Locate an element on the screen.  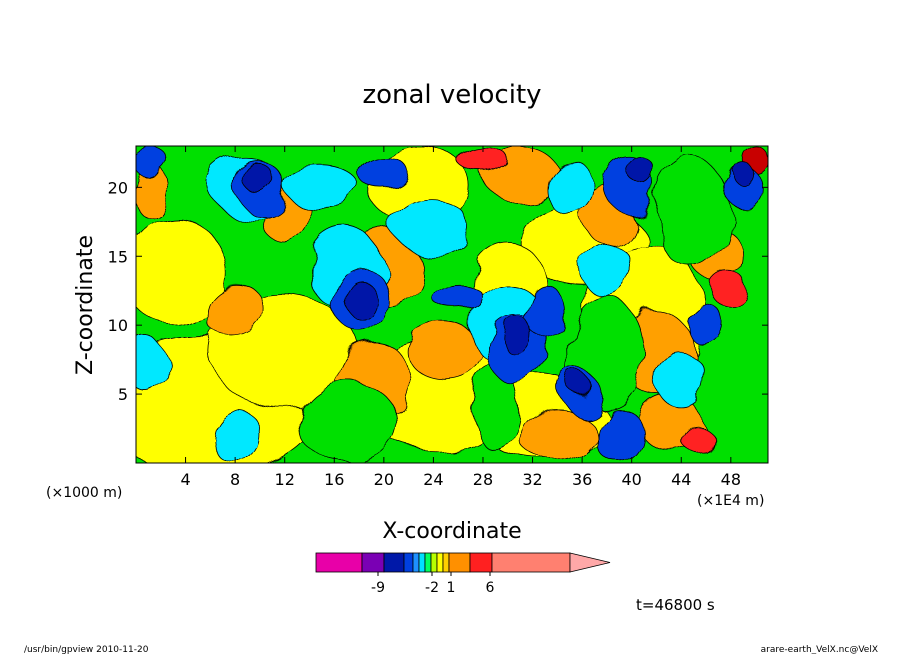
y-tick-label: 20 is located at coordinates (118, 187).